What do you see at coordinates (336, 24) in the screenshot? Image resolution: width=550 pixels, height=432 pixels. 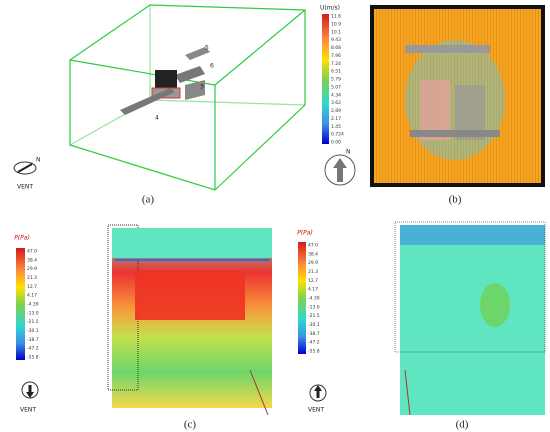 I see `colorbar-tick-label: 10.9` at bounding box center [336, 24].